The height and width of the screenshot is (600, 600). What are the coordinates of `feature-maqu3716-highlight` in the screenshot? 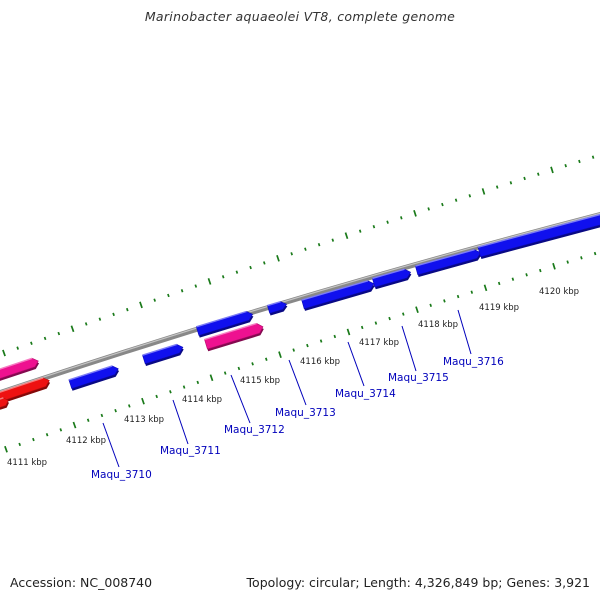 It's located at (445, 258).